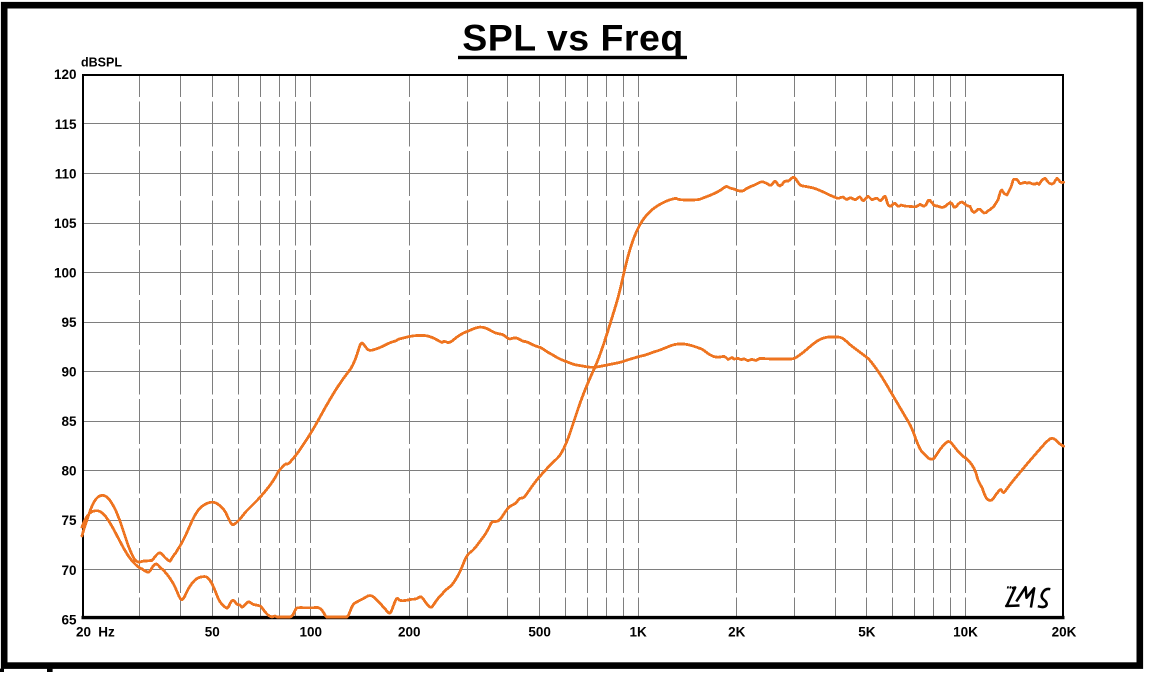  What do you see at coordinates (409, 632) in the screenshot?
I see `svg-text: 200` at bounding box center [409, 632].